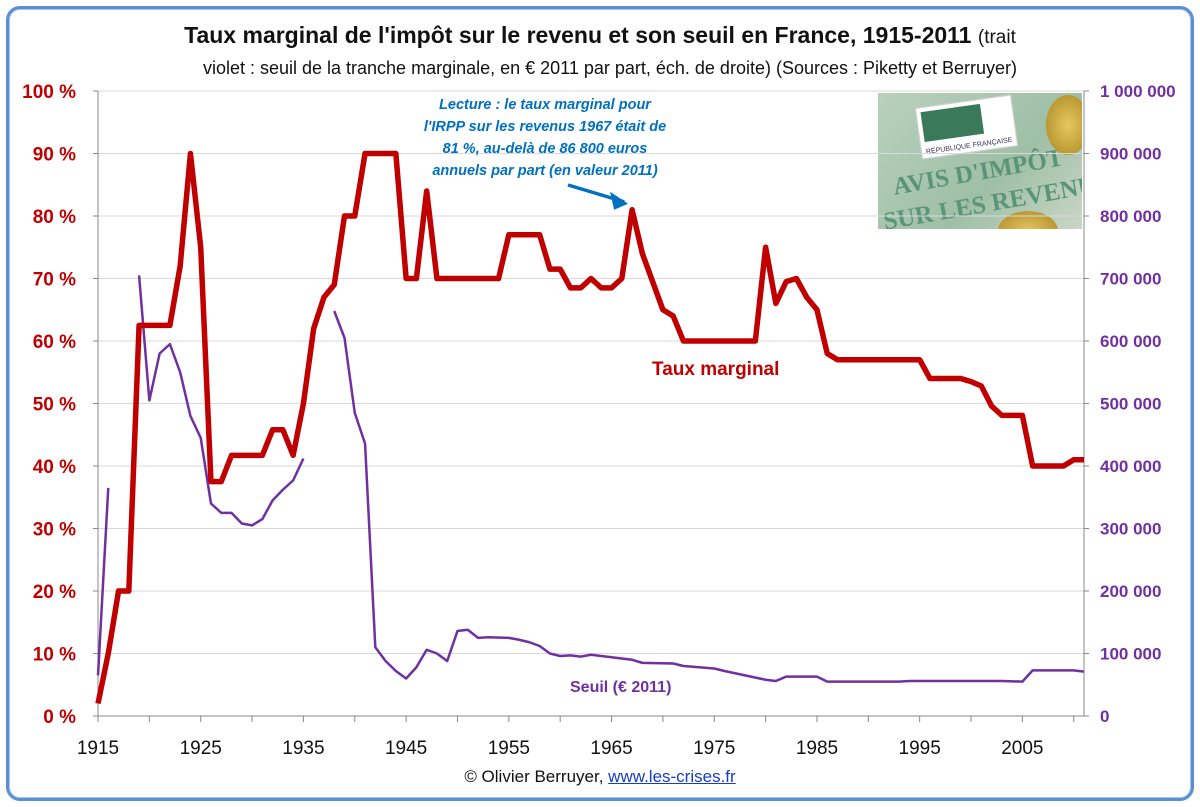 The height and width of the screenshot is (807, 1200). What do you see at coordinates (59, 717) in the screenshot?
I see `left-tick-label: 0 %` at bounding box center [59, 717].